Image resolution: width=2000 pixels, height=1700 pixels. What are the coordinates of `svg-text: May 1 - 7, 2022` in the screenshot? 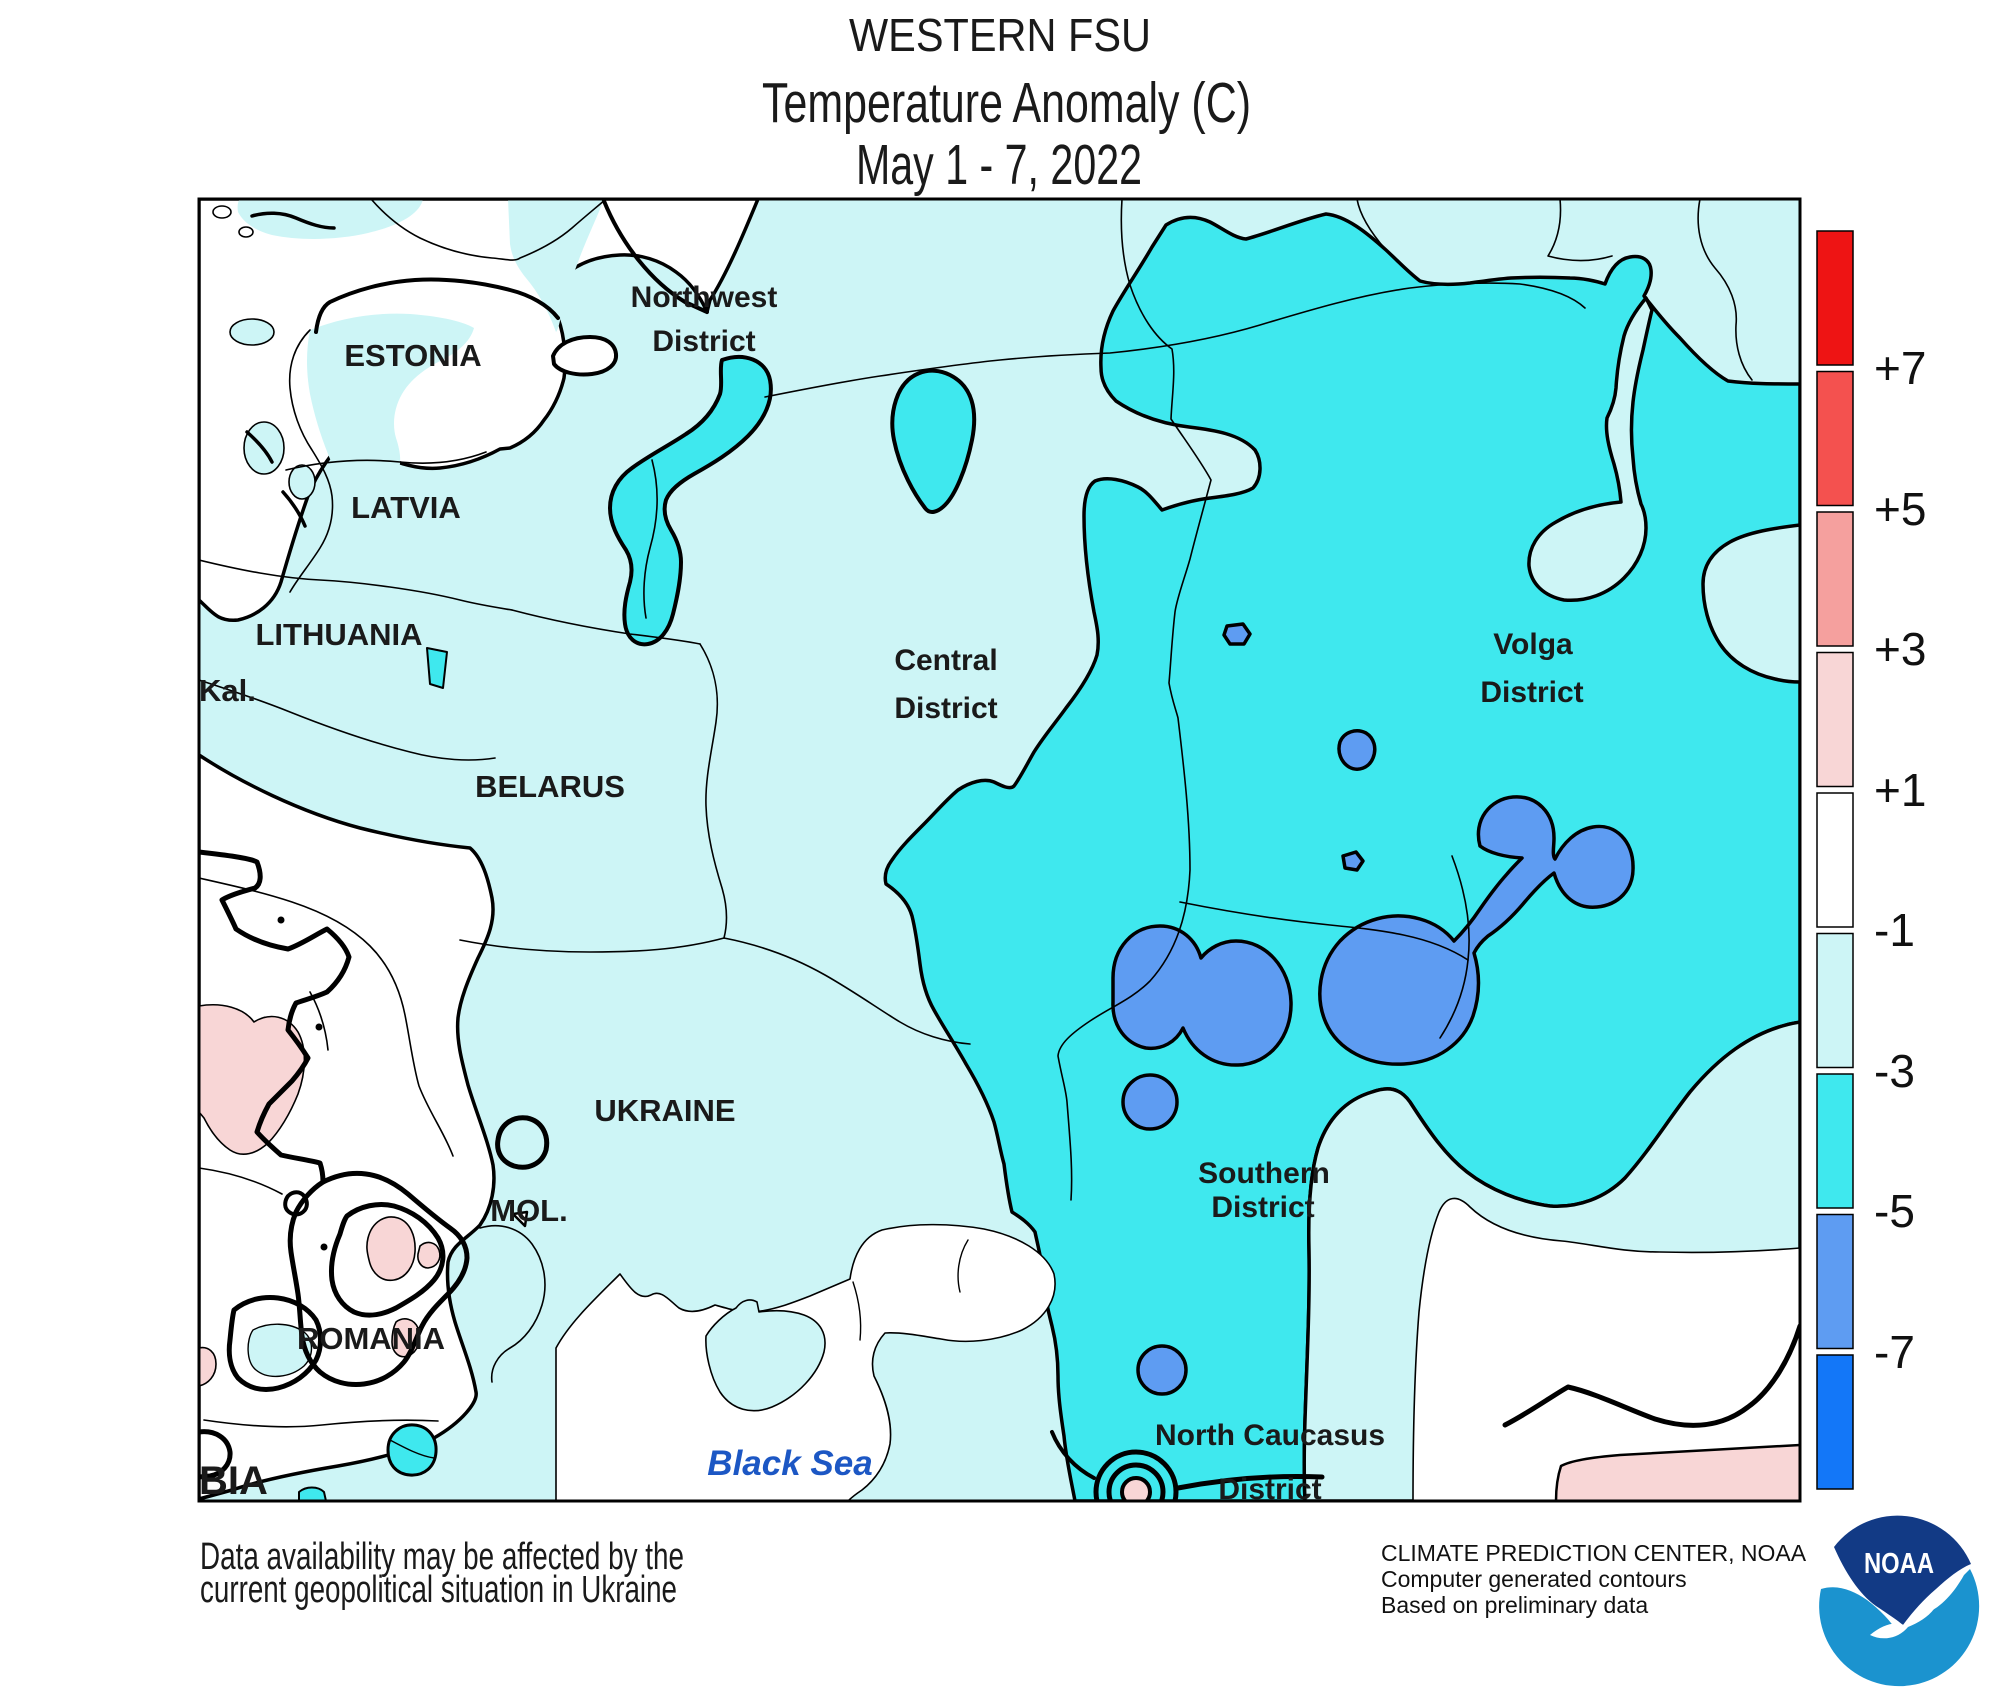 It's located at (999, 165).